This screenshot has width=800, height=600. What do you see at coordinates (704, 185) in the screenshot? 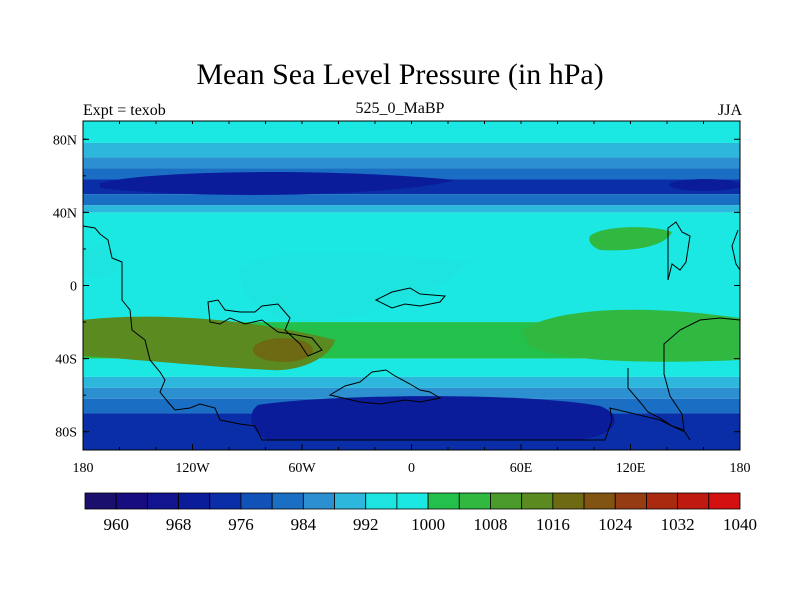
I see `feature-low-north-east` at bounding box center [704, 185].